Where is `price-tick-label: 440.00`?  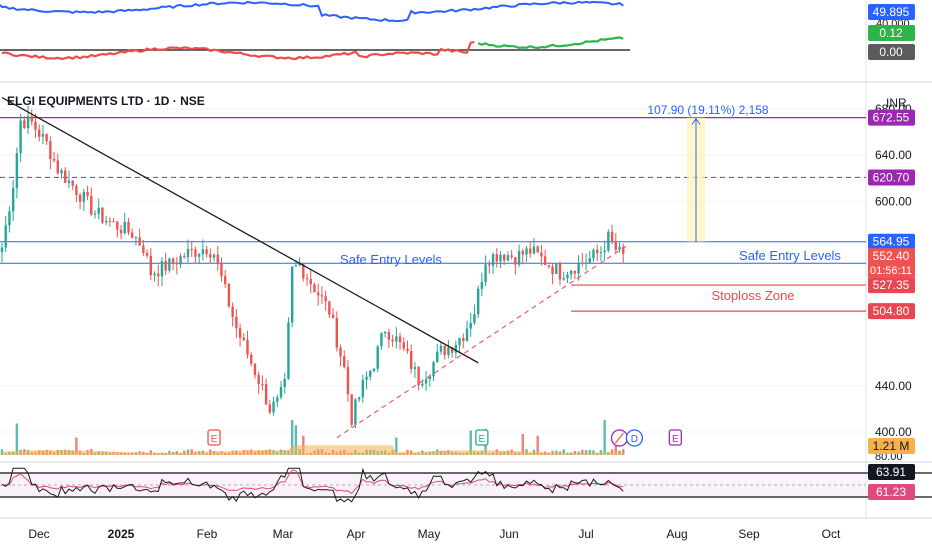
price-tick-label: 440.00 is located at coordinates (893, 386).